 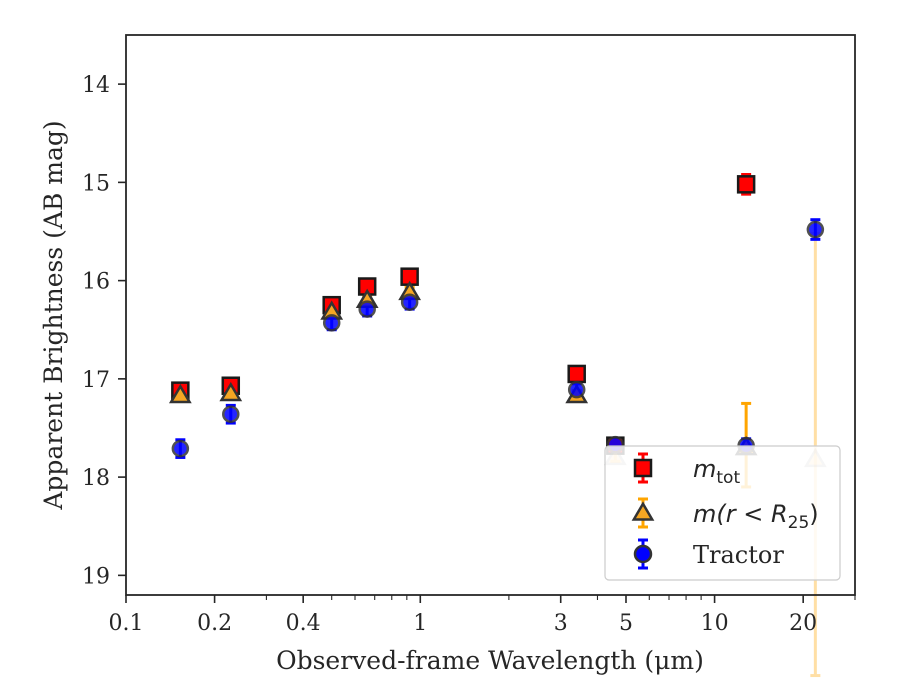 What do you see at coordinates (561, 623) in the screenshot?
I see `x-tick-label: 3` at bounding box center [561, 623].